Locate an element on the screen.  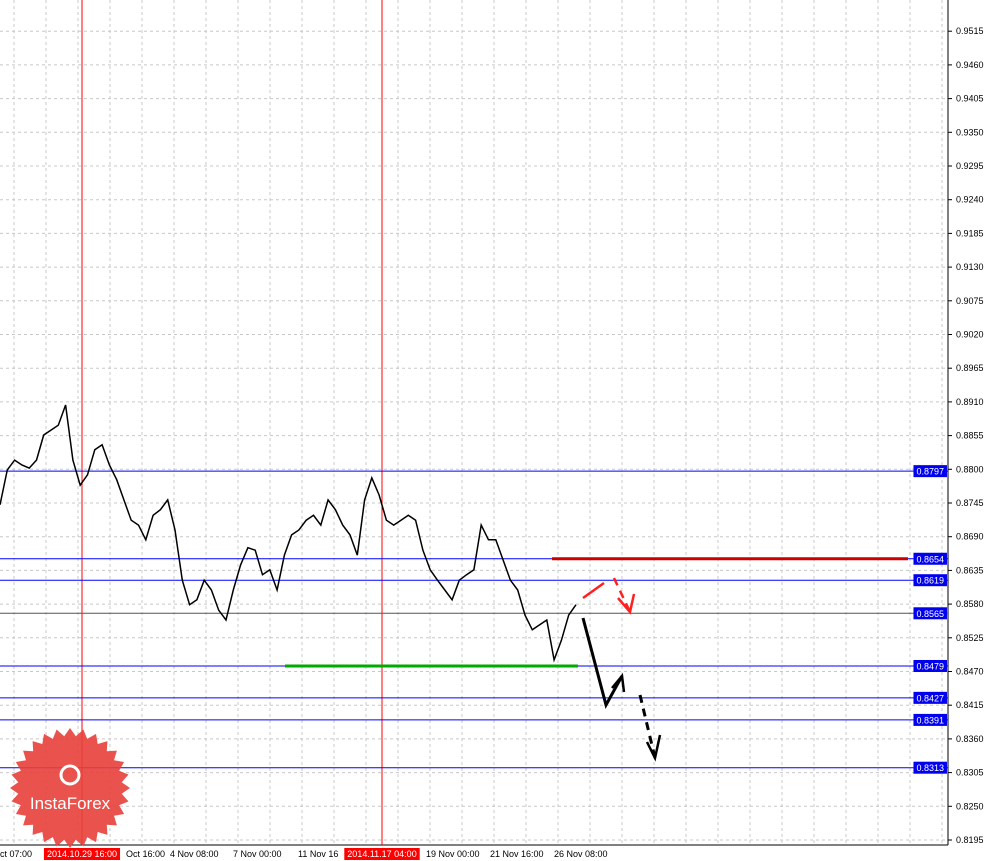
alt-forecast-arrow-dashed is located at coordinates (622, 595).